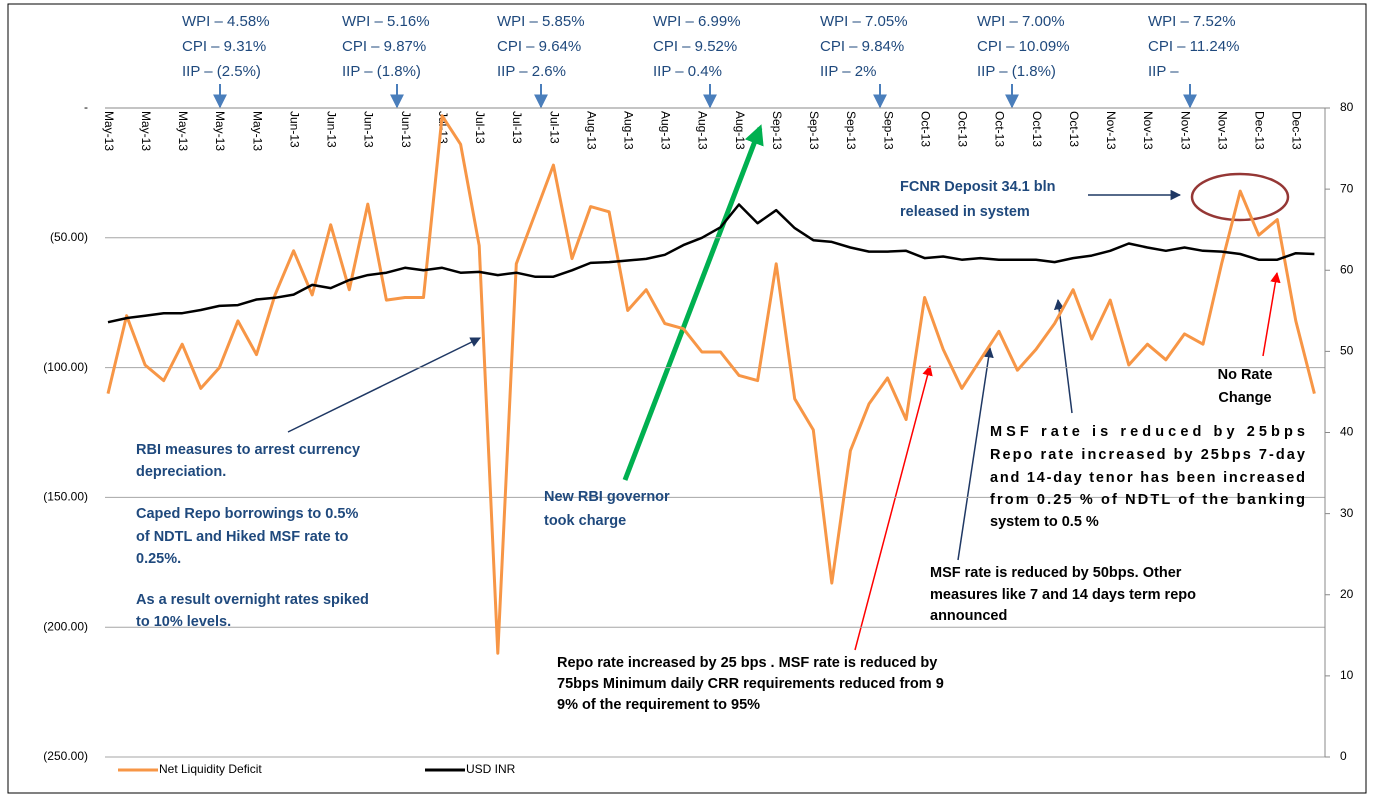 The width and height of the screenshot is (1374, 797). Describe the element at coordinates (1147, 478) in the screenshot. I see `annotation: and 14-day tenor has been increased` at that location.